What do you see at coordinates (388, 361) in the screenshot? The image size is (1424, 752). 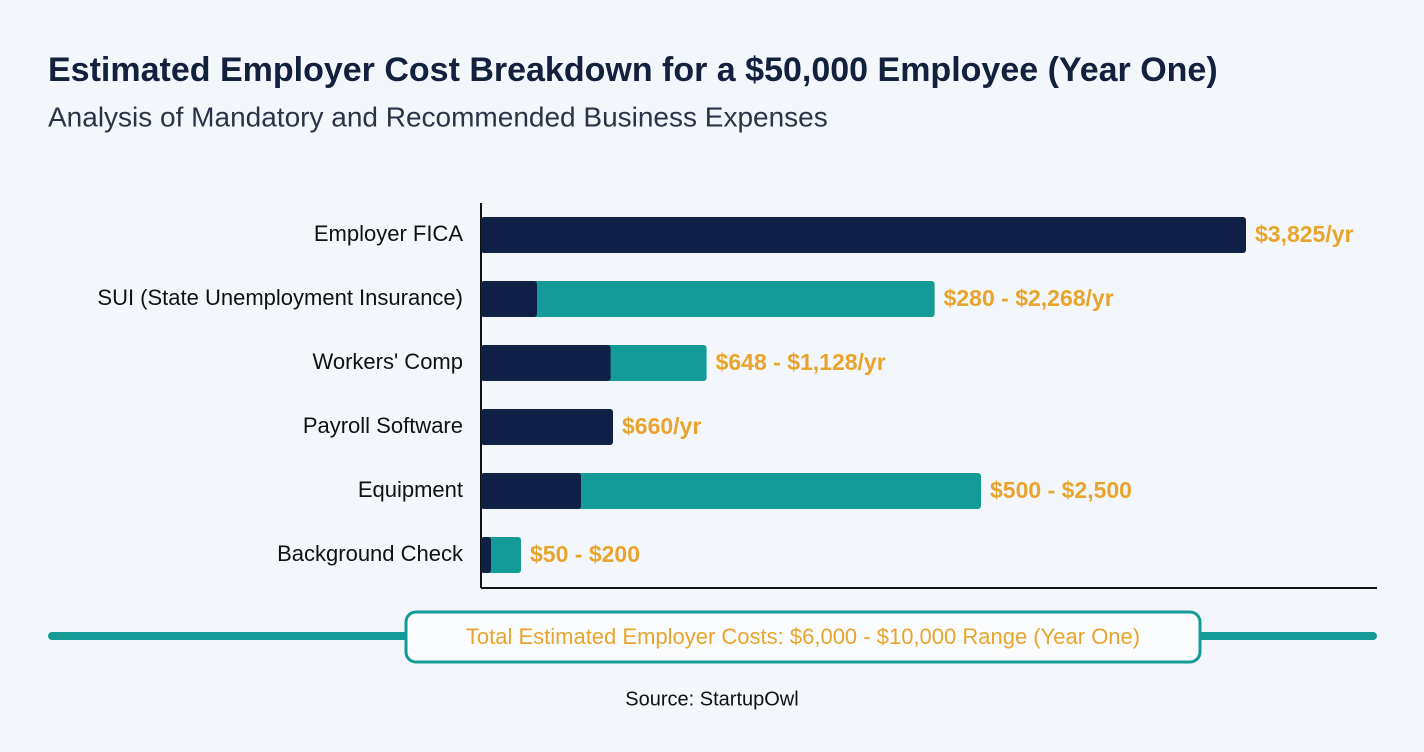 I see `category-label: Workers' Comp` at bounding box center [388, 361].